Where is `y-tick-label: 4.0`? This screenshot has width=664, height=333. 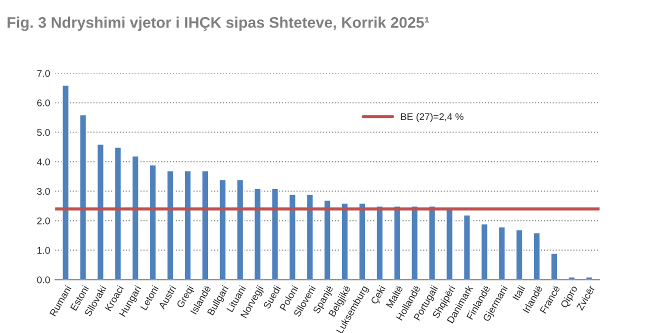
y-tick-label: 4.0 is located at coordinates (43, 162).